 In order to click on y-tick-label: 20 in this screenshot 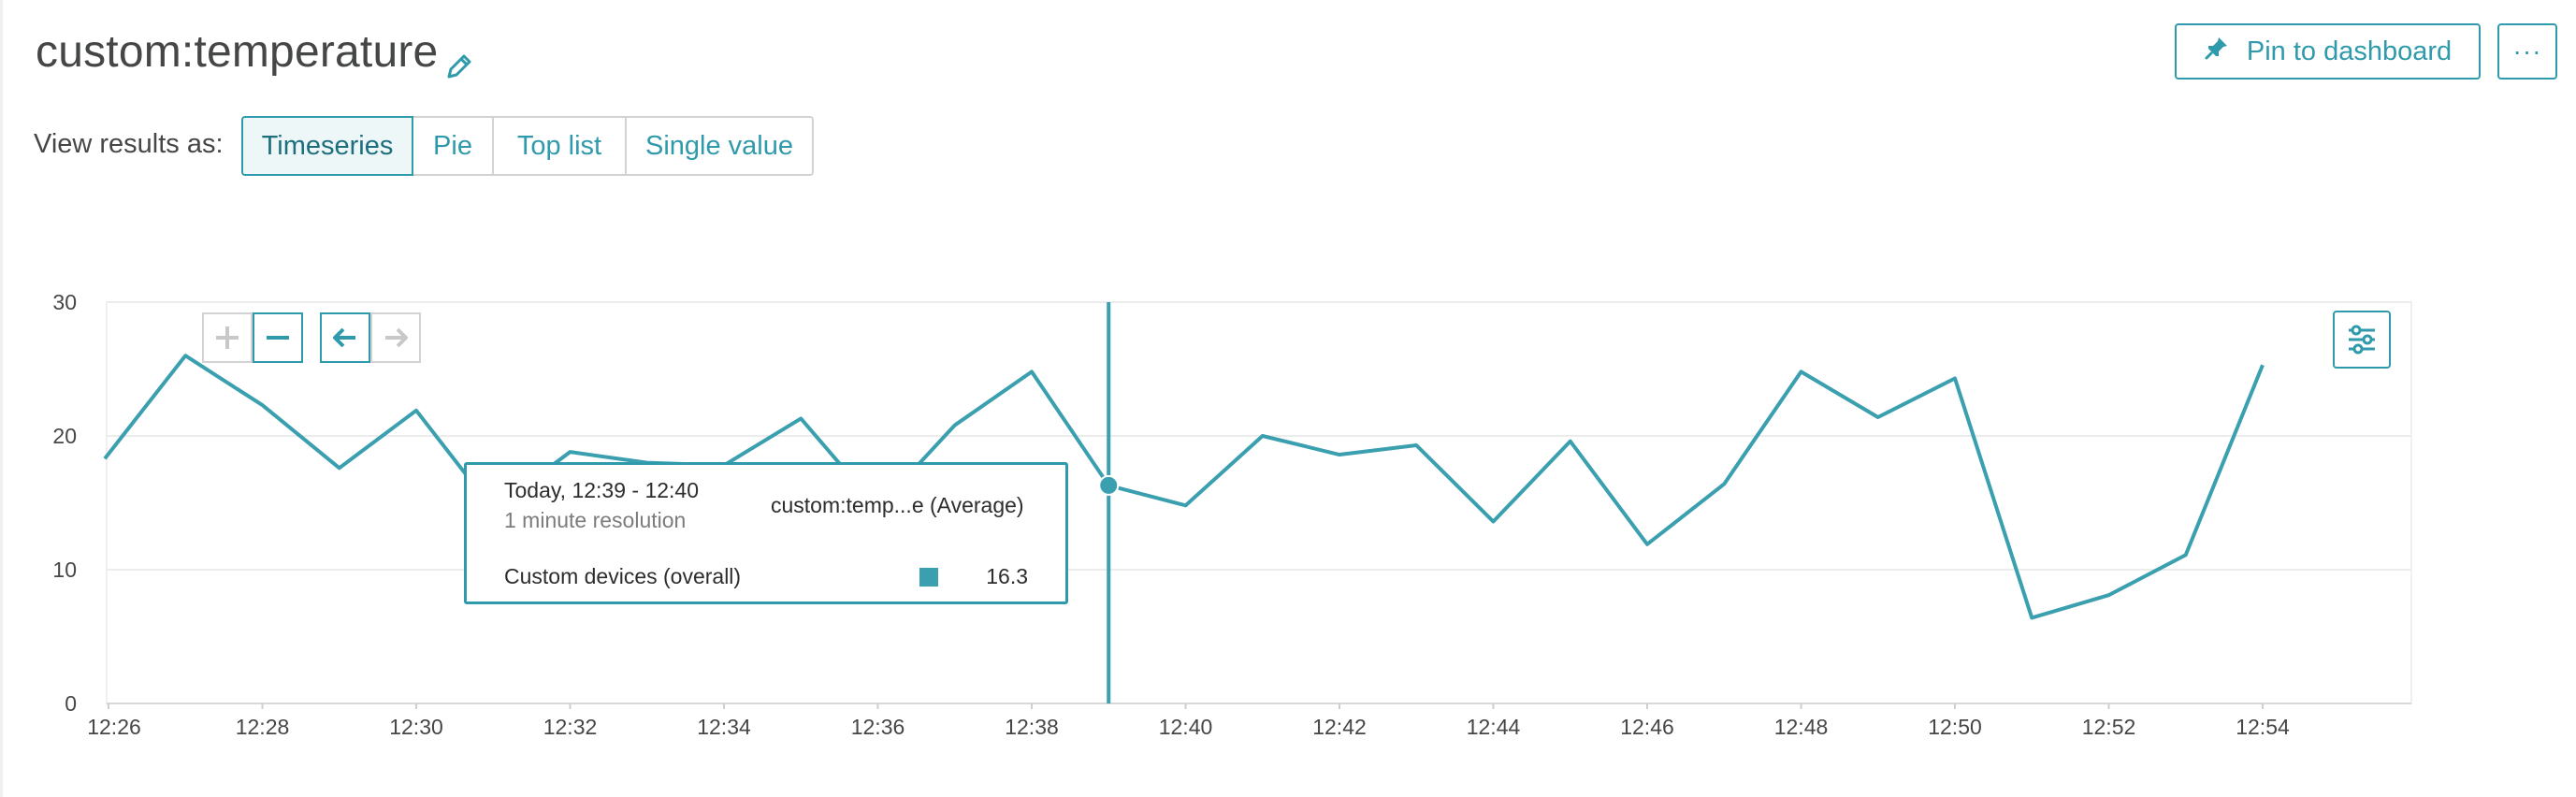, I will do `click(64, 436)`.